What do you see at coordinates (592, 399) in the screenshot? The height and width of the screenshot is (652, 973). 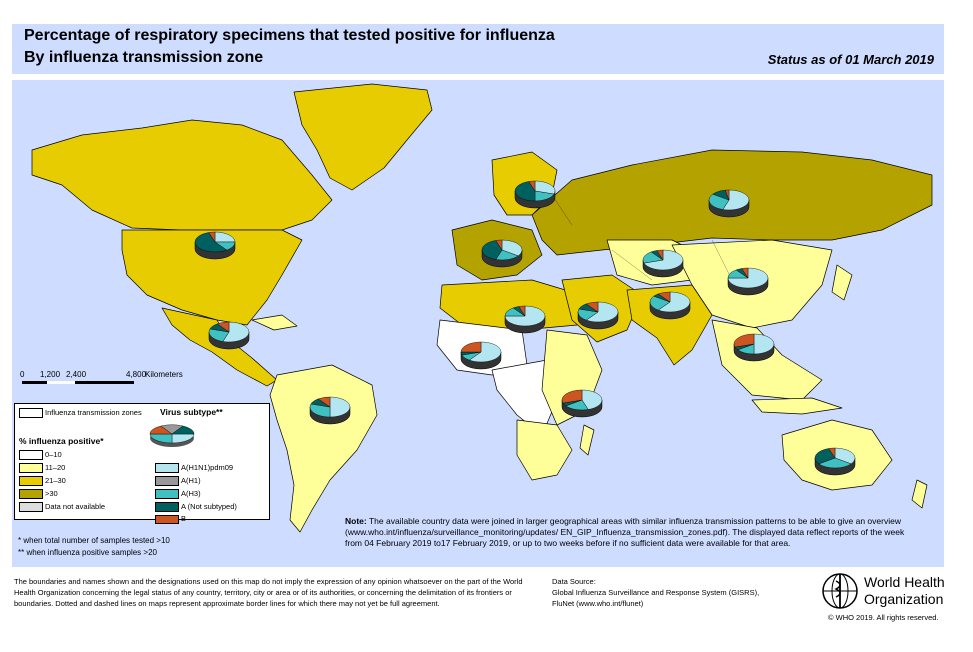 I see `pie-slice-eastern-africa-h1n1` at bounding box center [592, 399].